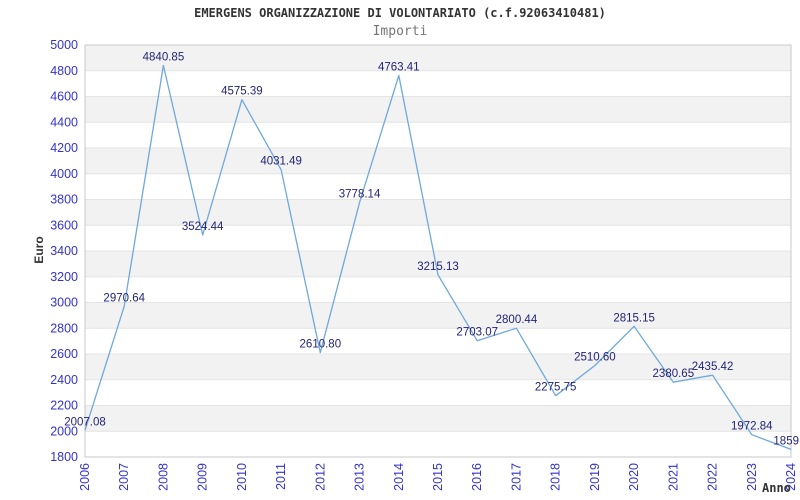 The image size is (800, 500). I want to click on x-tick-label-2022: 2022, so click(713, 477).